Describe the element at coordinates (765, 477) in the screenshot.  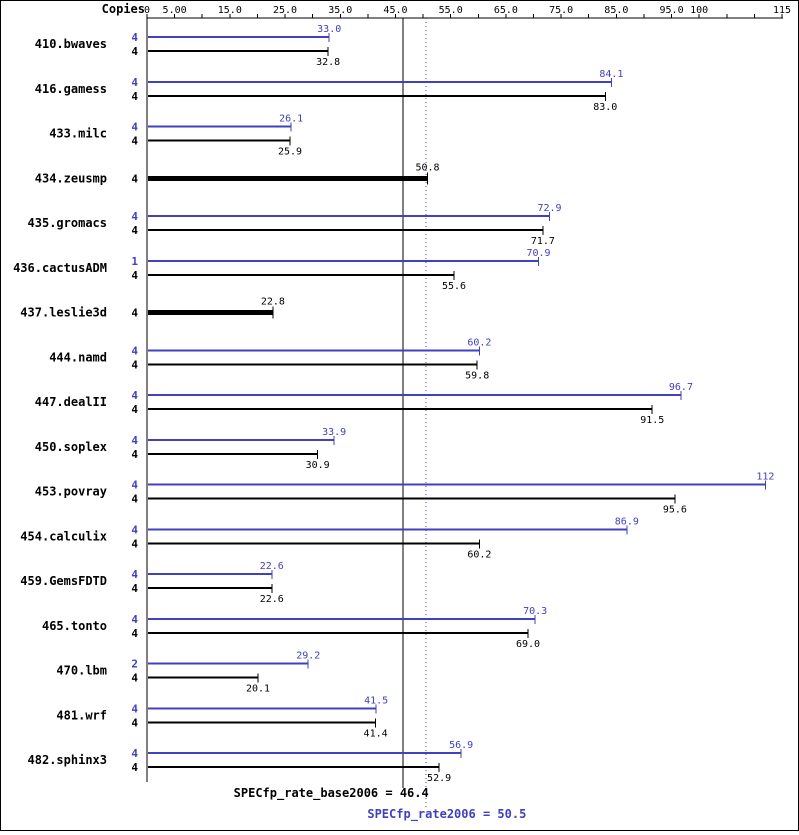
I see `peak-value: 112` at that location.